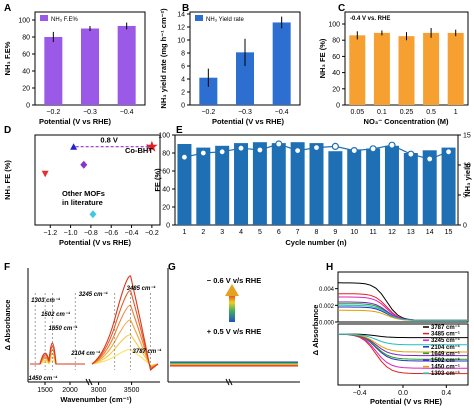  Describe the element at coordinates (132, 233) in the screenshot. I see `panel-d-xtick: −0.4` at that location.